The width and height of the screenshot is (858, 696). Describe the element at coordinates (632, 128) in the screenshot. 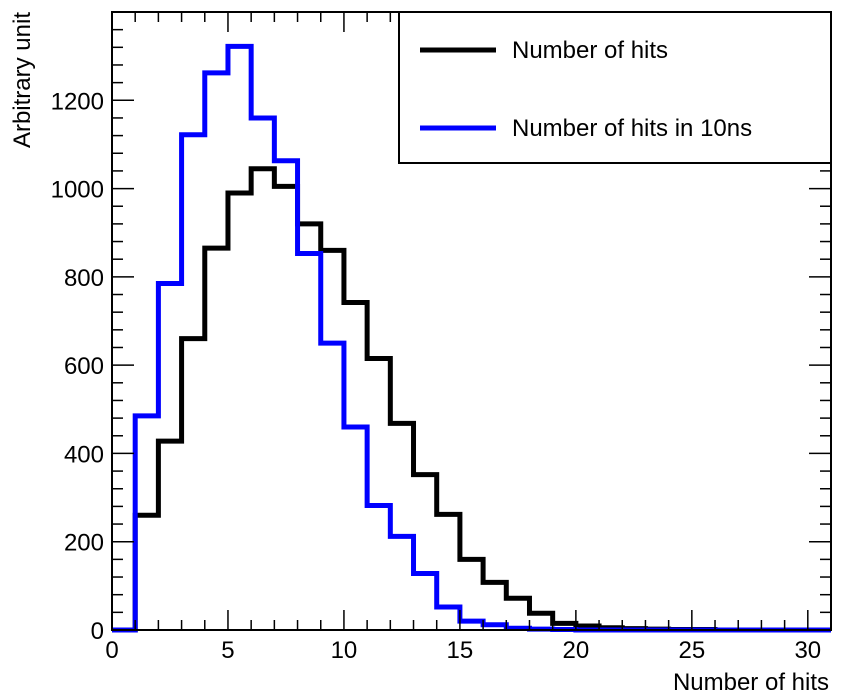

I see `legend-label-number-of-hits-in-10ns: Number of hits in 10ns` at that location.